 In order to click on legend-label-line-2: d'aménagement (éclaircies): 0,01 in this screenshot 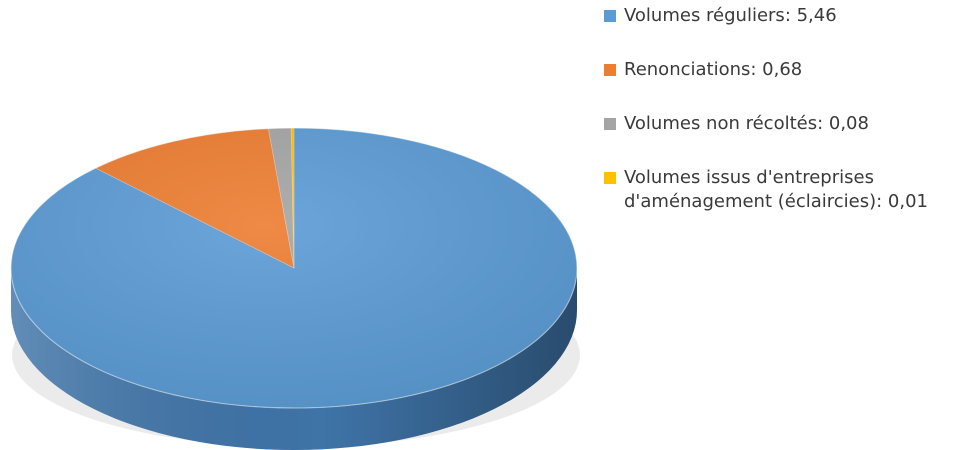, I will do `click(776, 201)`.